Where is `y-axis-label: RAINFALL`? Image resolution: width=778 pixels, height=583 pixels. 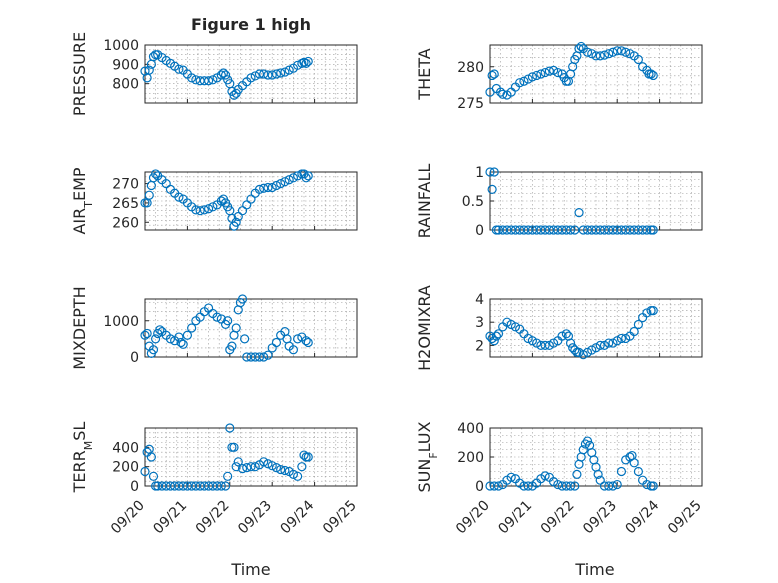 y-axis-label: RAINFALL is located at coordinates (424, 201).